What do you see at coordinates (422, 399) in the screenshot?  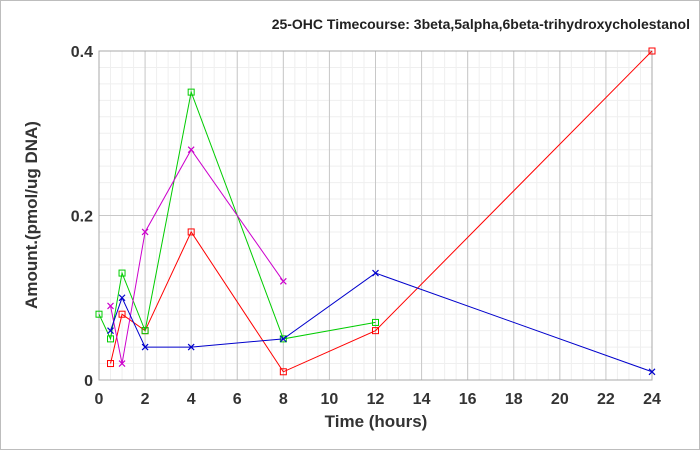 I see `x-tick-label: 14` at bounding box center [422, 399].